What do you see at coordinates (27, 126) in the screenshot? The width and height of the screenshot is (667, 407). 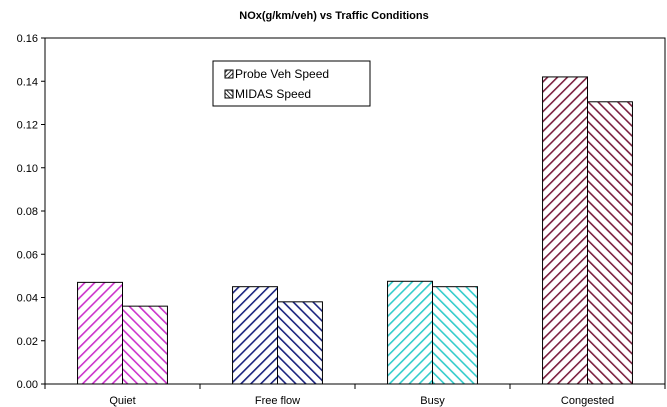 I see `y-tick-label: 0.12` at bounding box center [27, 126].